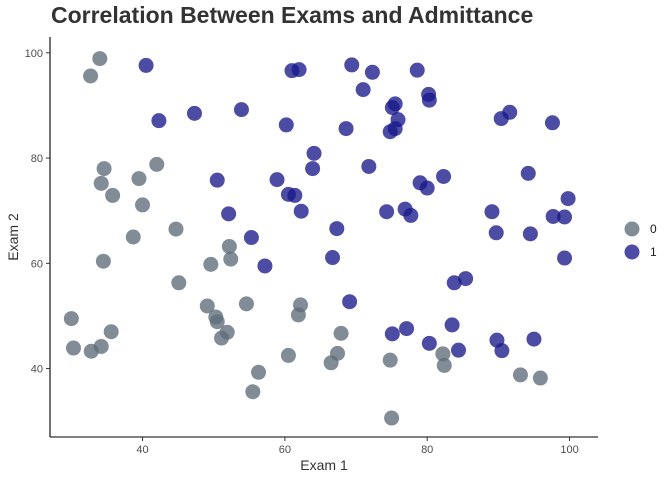 The height and width of the screenshot is (480, 672). I want to click on y-tick-label: 80, so click(37, 159).